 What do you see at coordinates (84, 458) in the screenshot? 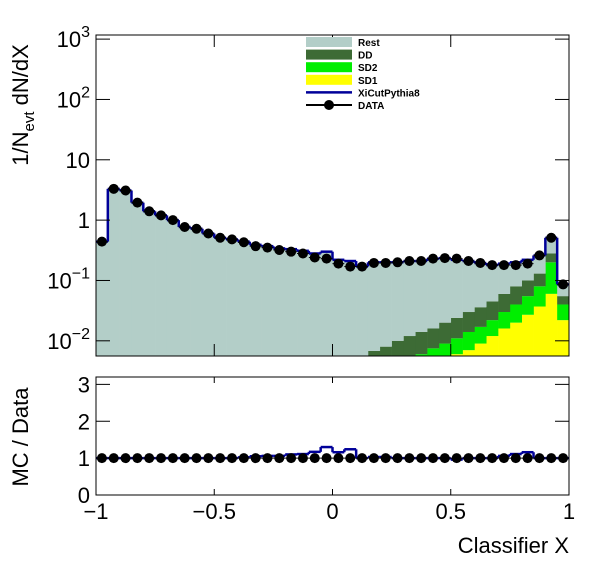
I see `y-tick-label: 1` at bounding box center [84, 458].